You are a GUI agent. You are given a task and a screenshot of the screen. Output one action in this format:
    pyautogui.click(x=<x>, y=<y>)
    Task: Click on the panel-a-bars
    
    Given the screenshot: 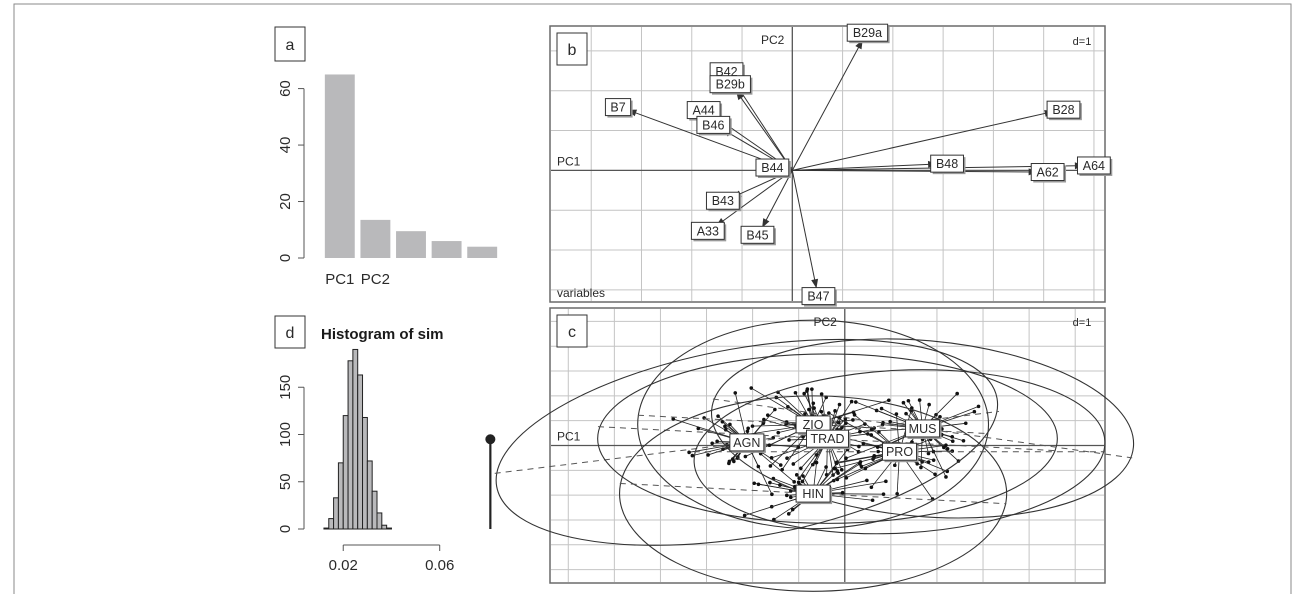 What is the action you would take?
    pyautogui.click(x=411, y=166)
    